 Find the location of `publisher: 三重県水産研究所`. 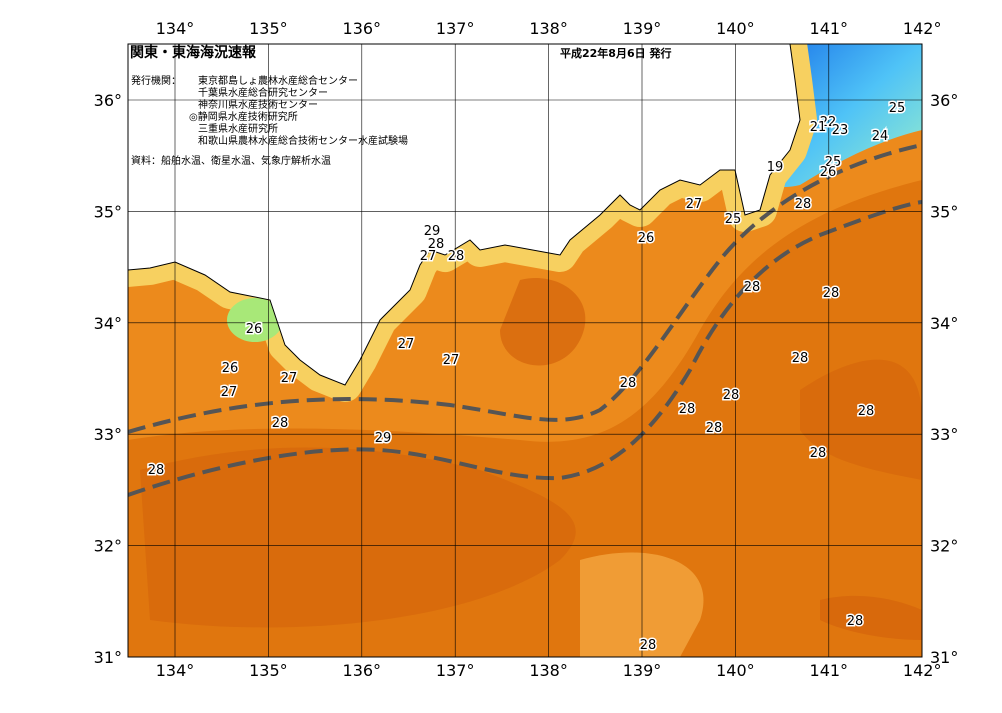

publisher: 三重県水産研究所 is located at coordinates (238, 128).